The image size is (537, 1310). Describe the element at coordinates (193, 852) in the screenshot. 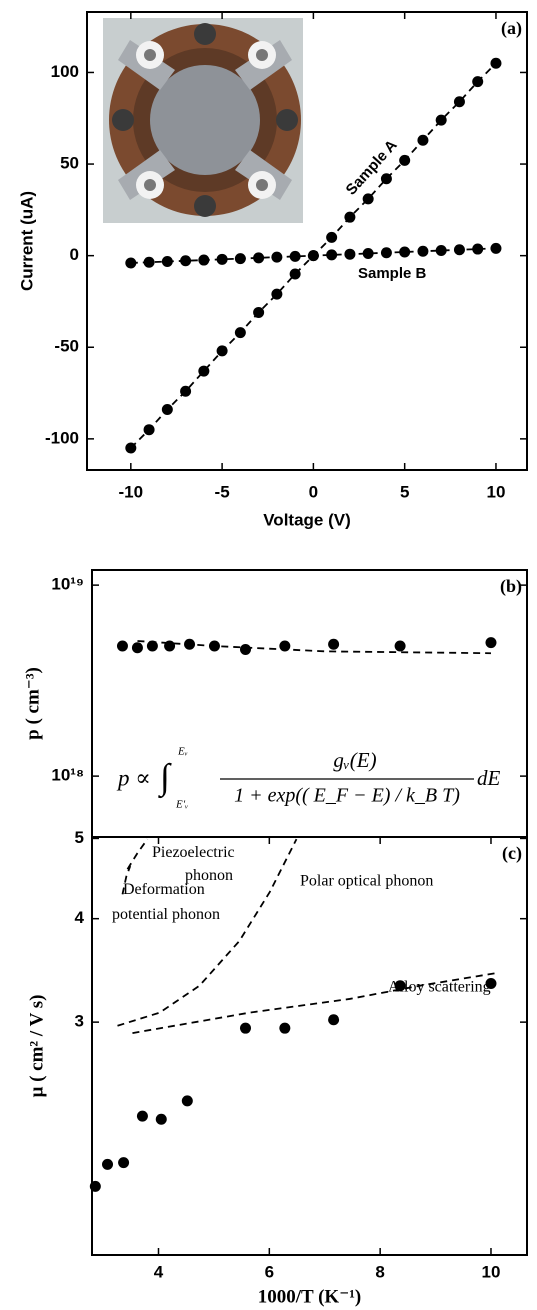

I see `label-line: Piezoelectric` at that location.